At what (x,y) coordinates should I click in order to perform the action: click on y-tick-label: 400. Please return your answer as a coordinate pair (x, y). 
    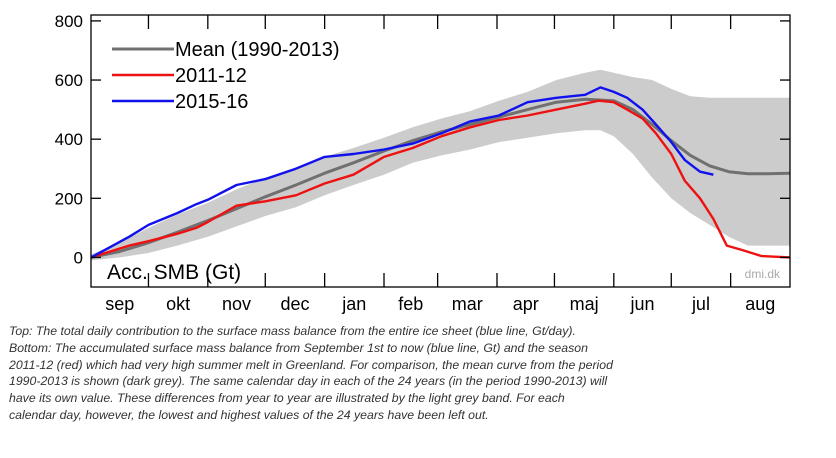
    Looking at the image, I should click on (69, 139).